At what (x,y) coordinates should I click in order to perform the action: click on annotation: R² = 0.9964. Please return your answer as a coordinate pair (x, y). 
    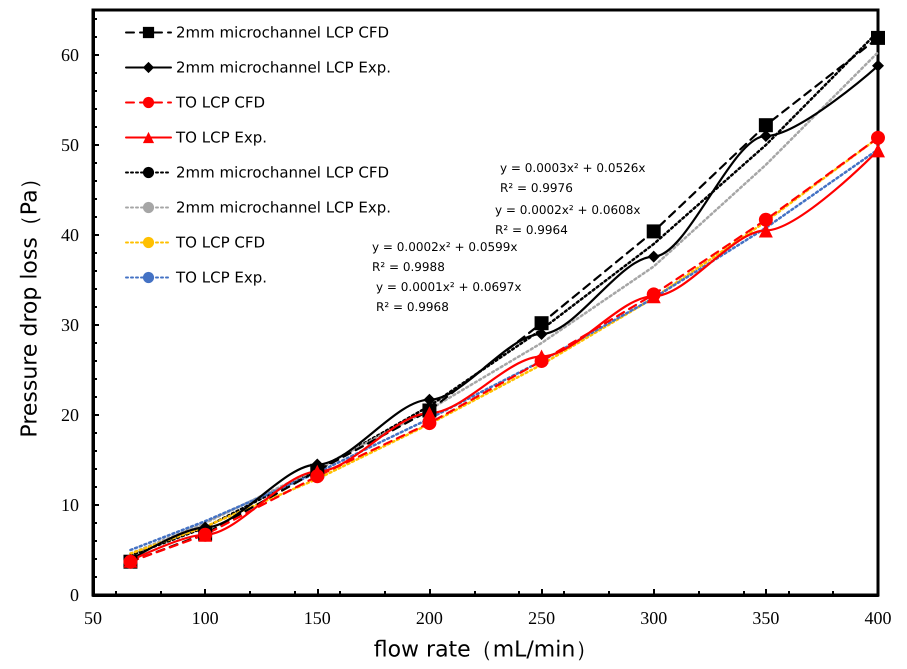
    Looking at the image, I should click on (531, 230).